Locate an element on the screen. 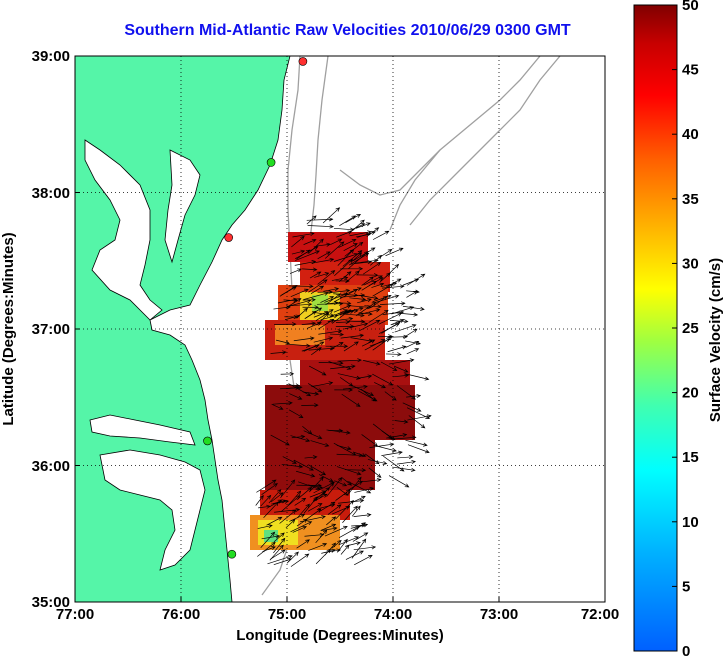  lon-tick: 72:00 is located at coordinates (600, 614).